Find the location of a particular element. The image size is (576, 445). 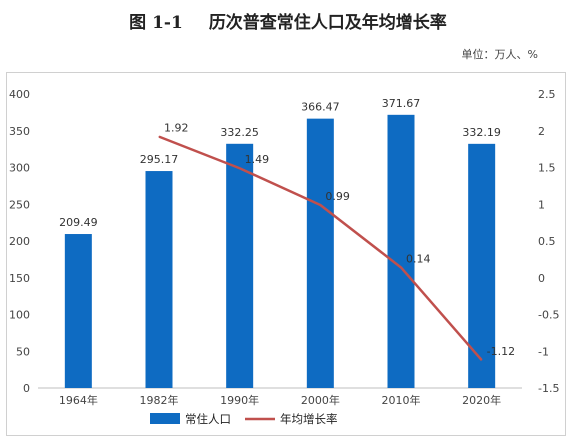

y-right-tick-label: 0 is located at coordinates (541, 278).